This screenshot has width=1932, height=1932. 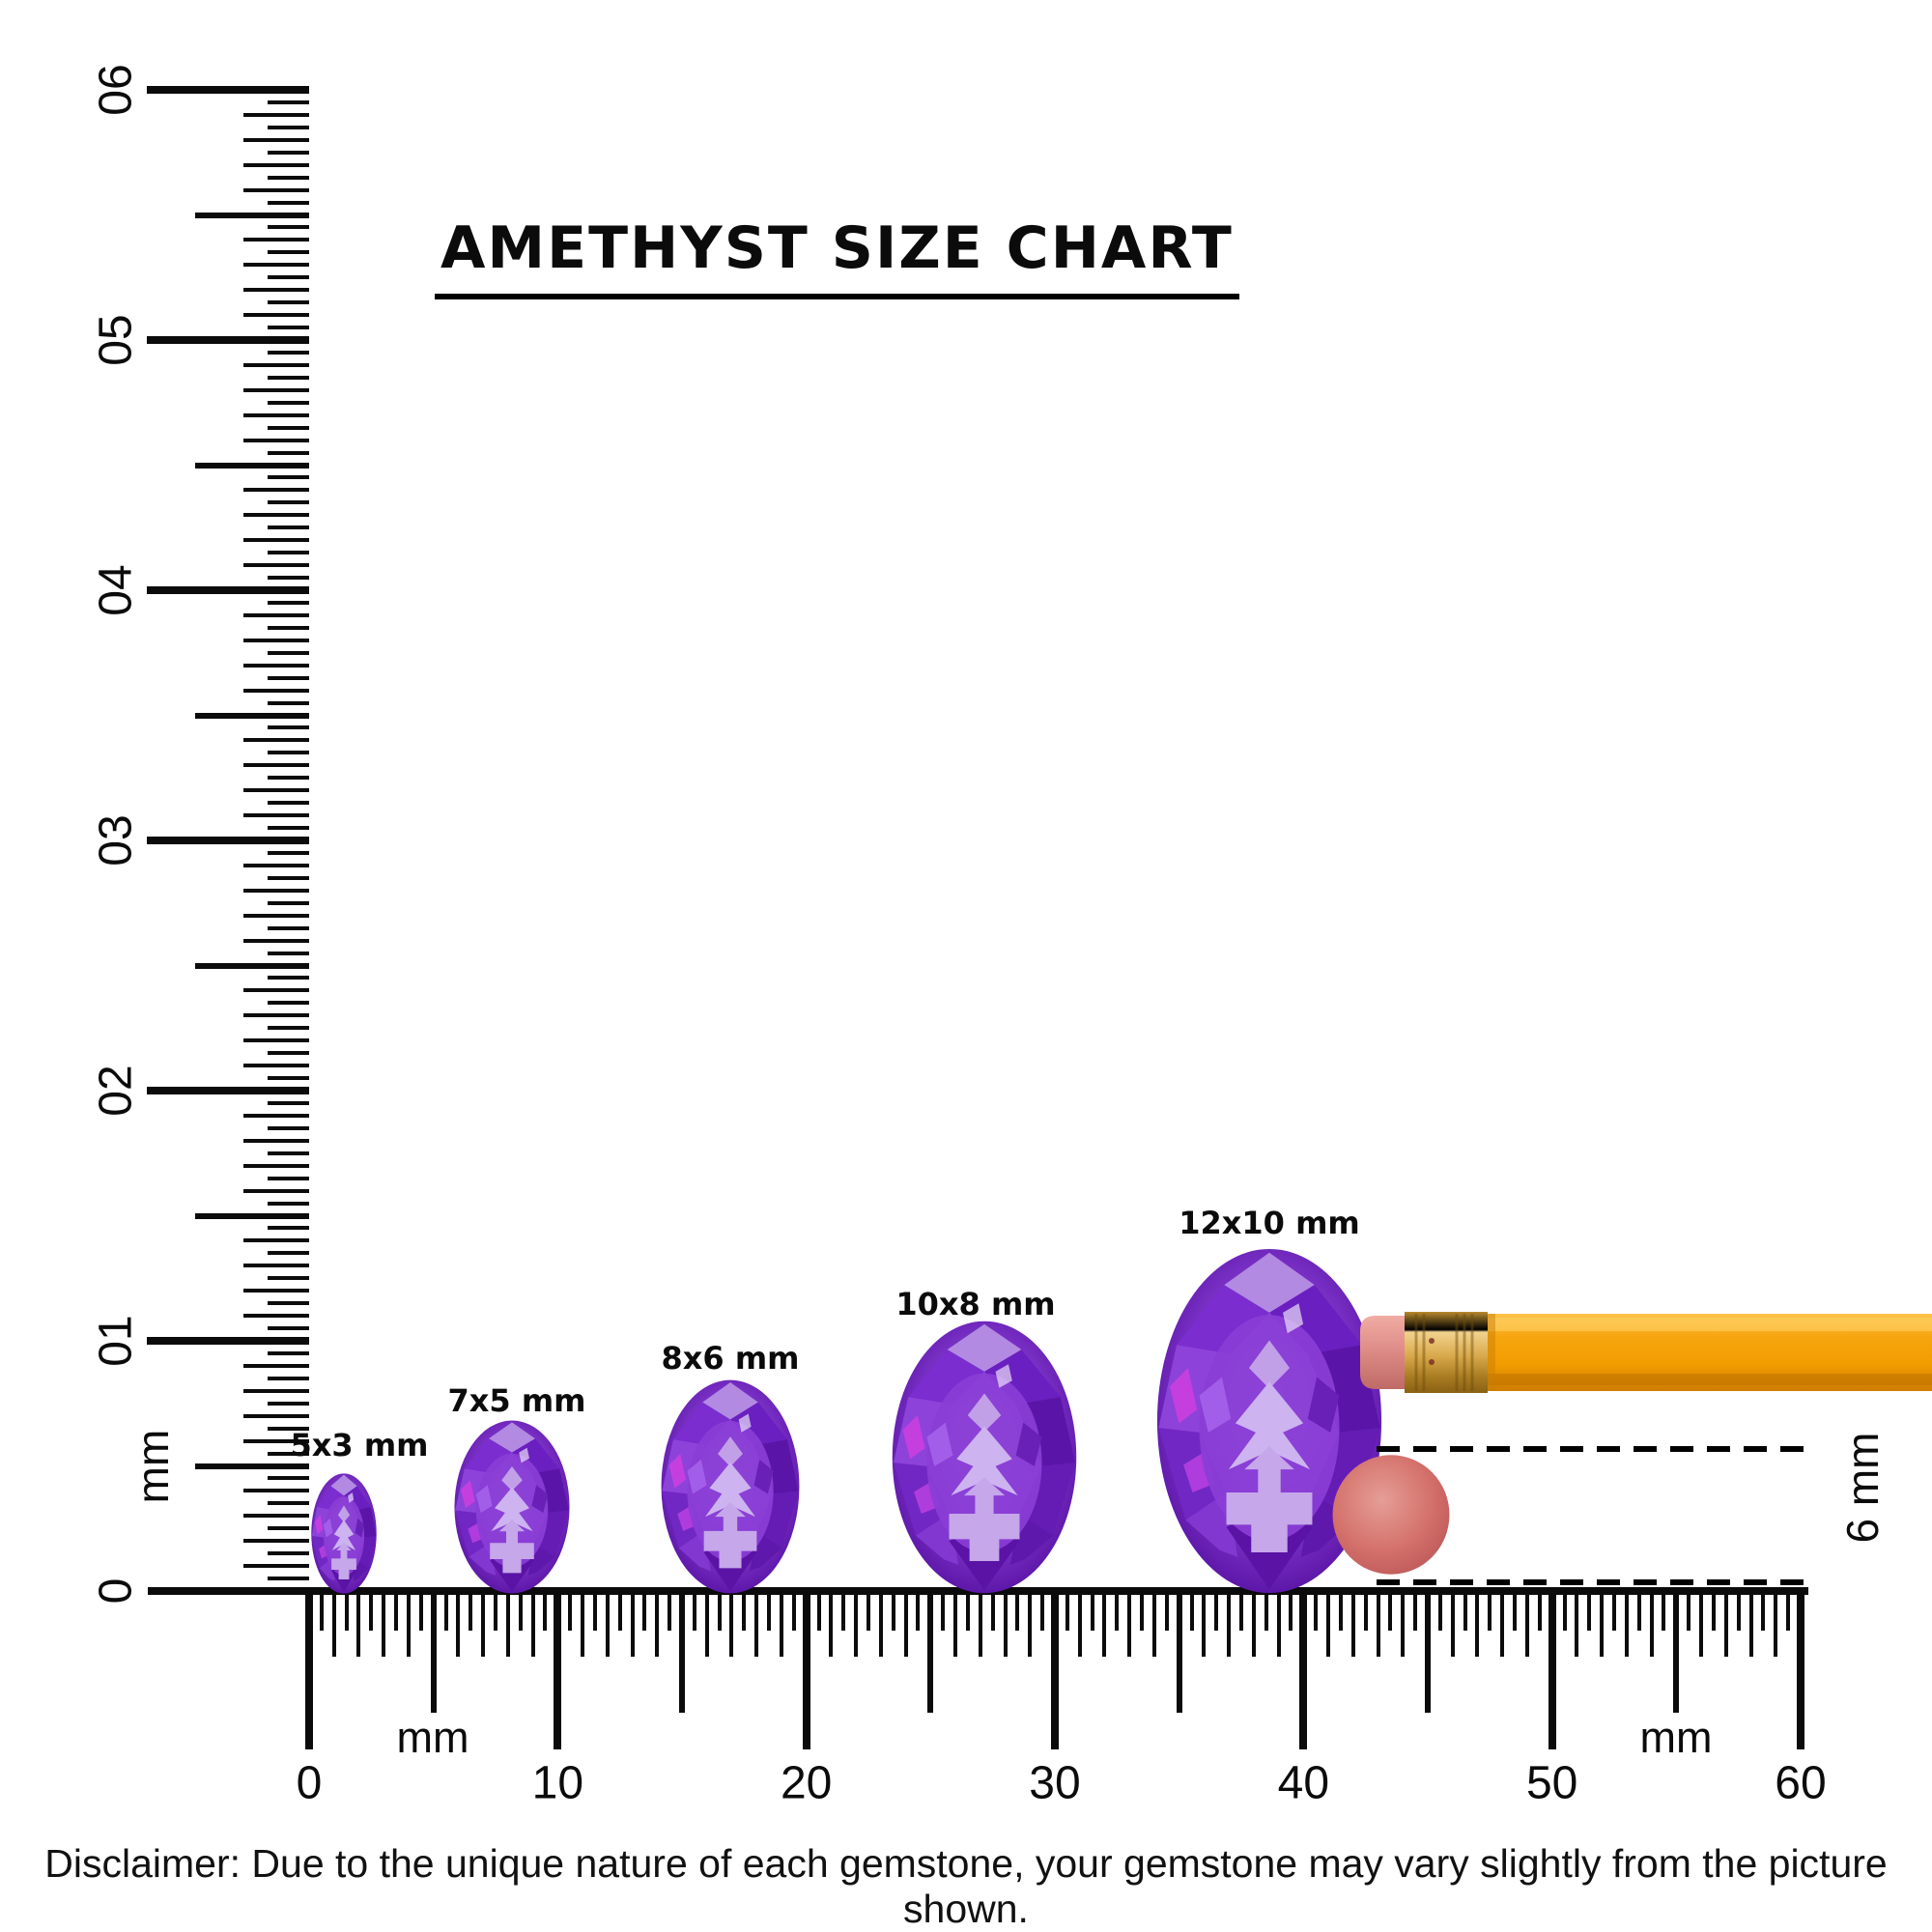 What do you see at coordinates (1591, 1449) in the screenshot?
I see `bracket-dash-top` at bounding box center [1591, 1449].